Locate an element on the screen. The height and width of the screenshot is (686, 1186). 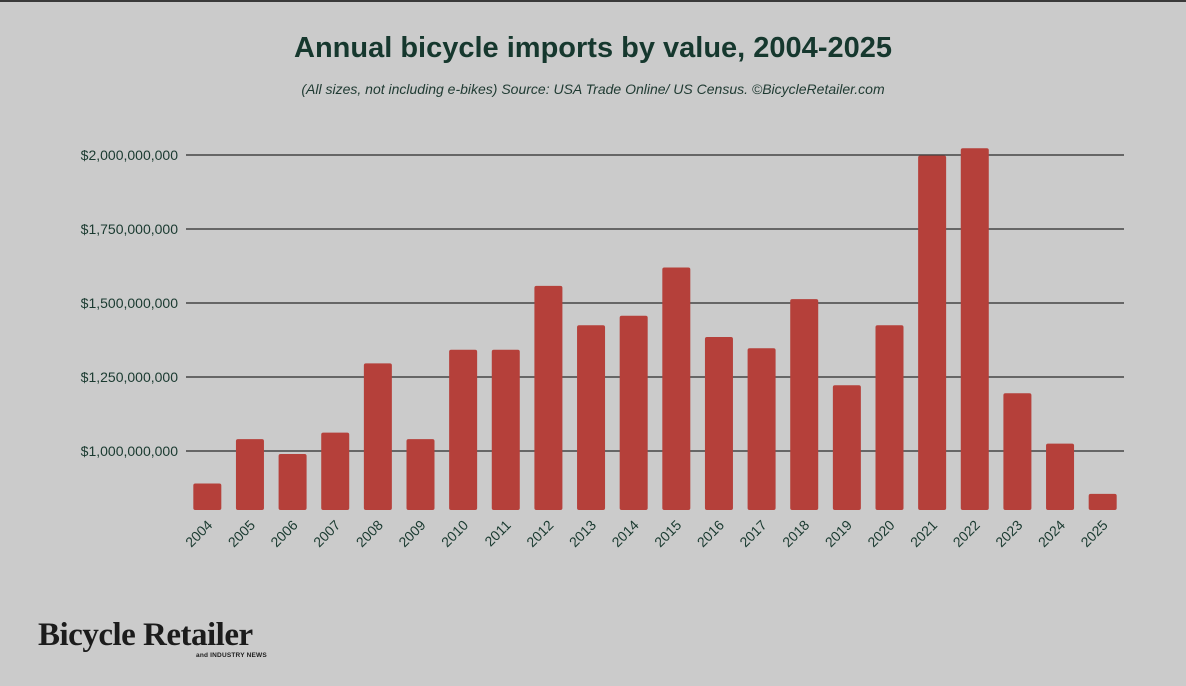
bar-2011 is located at coordinates (505, 429).